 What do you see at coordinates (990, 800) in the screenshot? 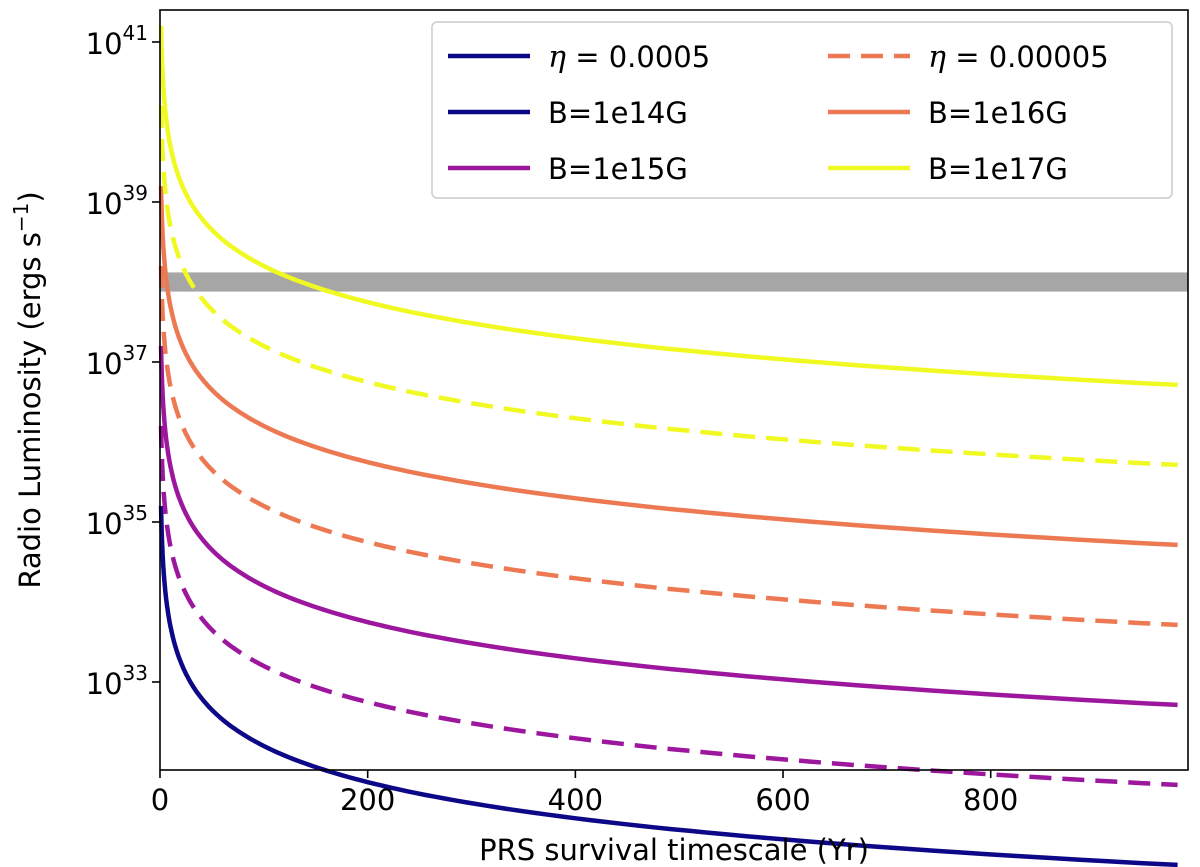
I see `x-tick-label: 800` at bounding box center [990, 800].